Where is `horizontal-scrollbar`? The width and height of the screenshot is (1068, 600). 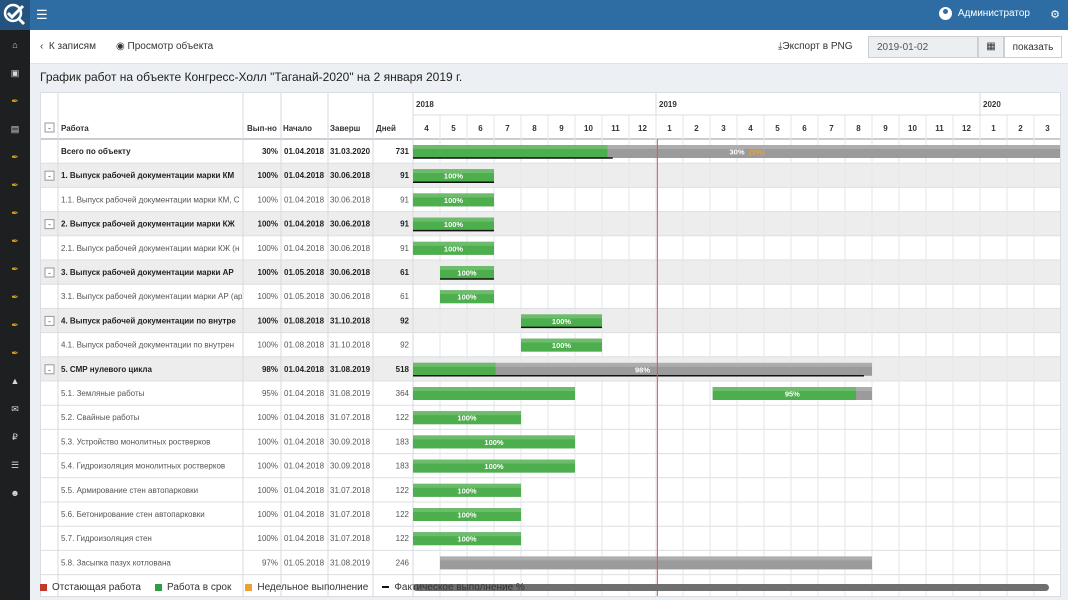 horizontal-scrollbar is located at coordinates (731, 587).